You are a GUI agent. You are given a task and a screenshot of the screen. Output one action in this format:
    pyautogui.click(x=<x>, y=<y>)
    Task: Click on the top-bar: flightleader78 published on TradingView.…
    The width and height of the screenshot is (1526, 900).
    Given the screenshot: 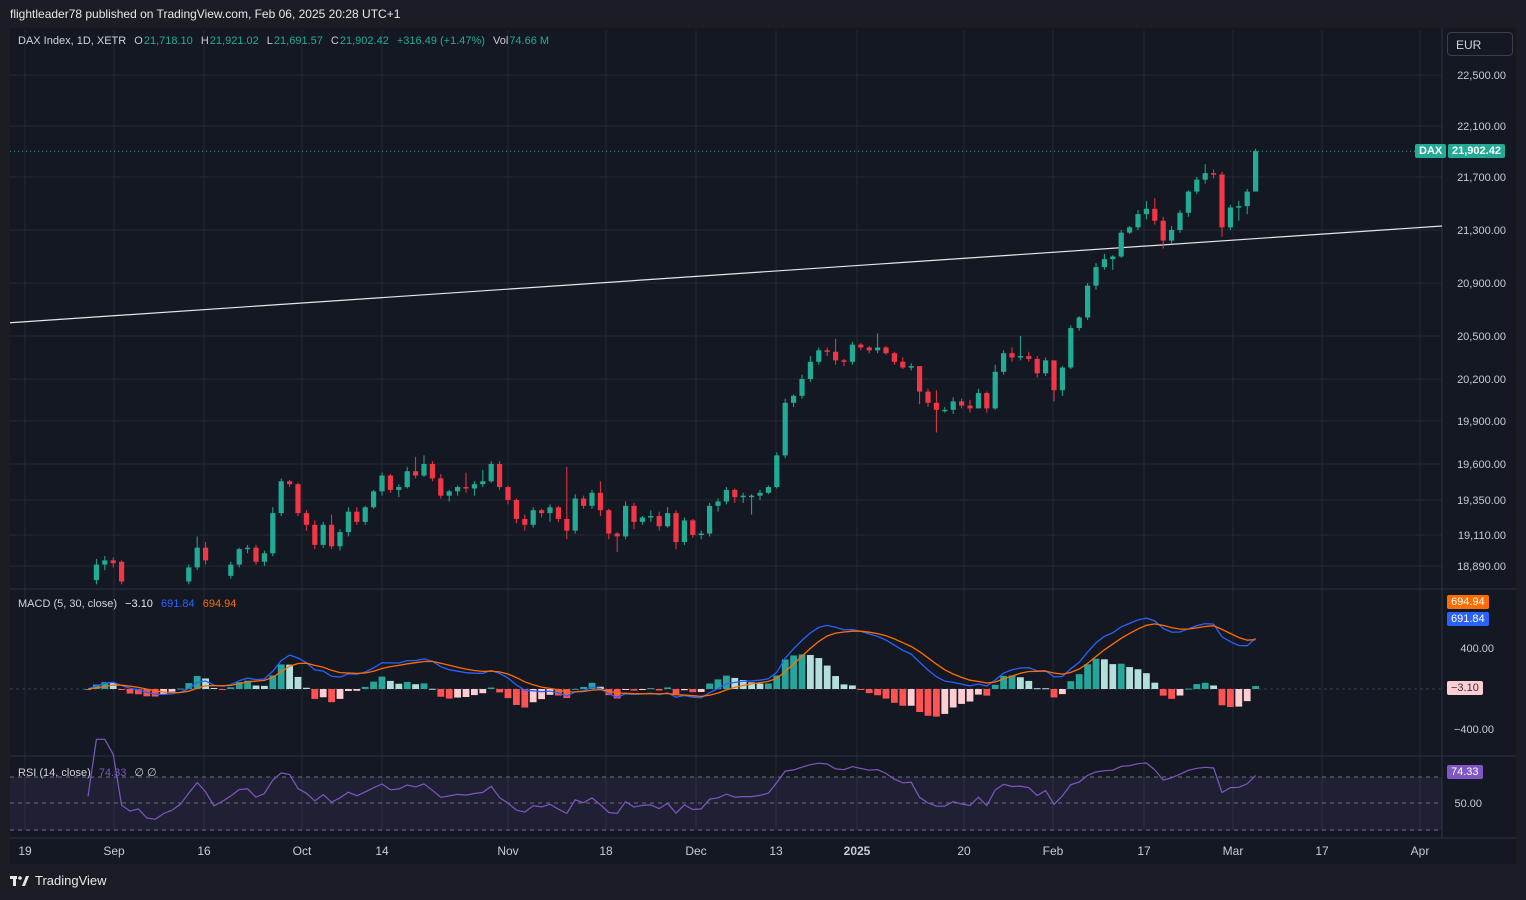 What is the action you would take?
    pyautogui.click(x=763, y=14)
    